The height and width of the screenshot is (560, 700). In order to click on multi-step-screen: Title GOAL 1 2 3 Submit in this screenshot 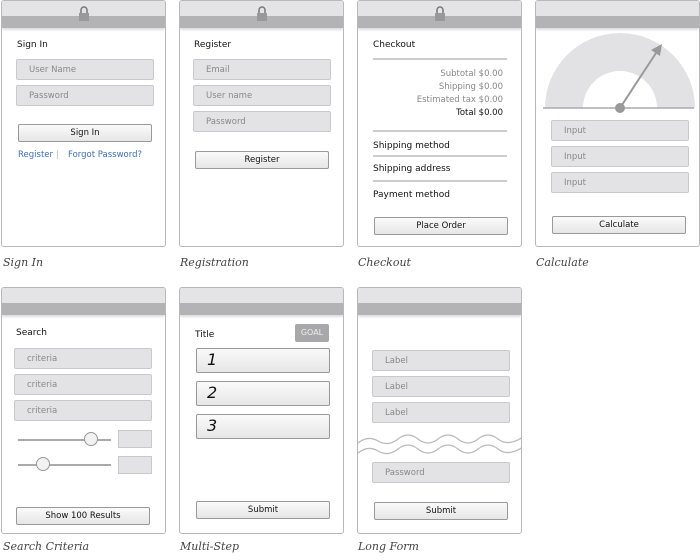, I will do `click(261, 410)`.